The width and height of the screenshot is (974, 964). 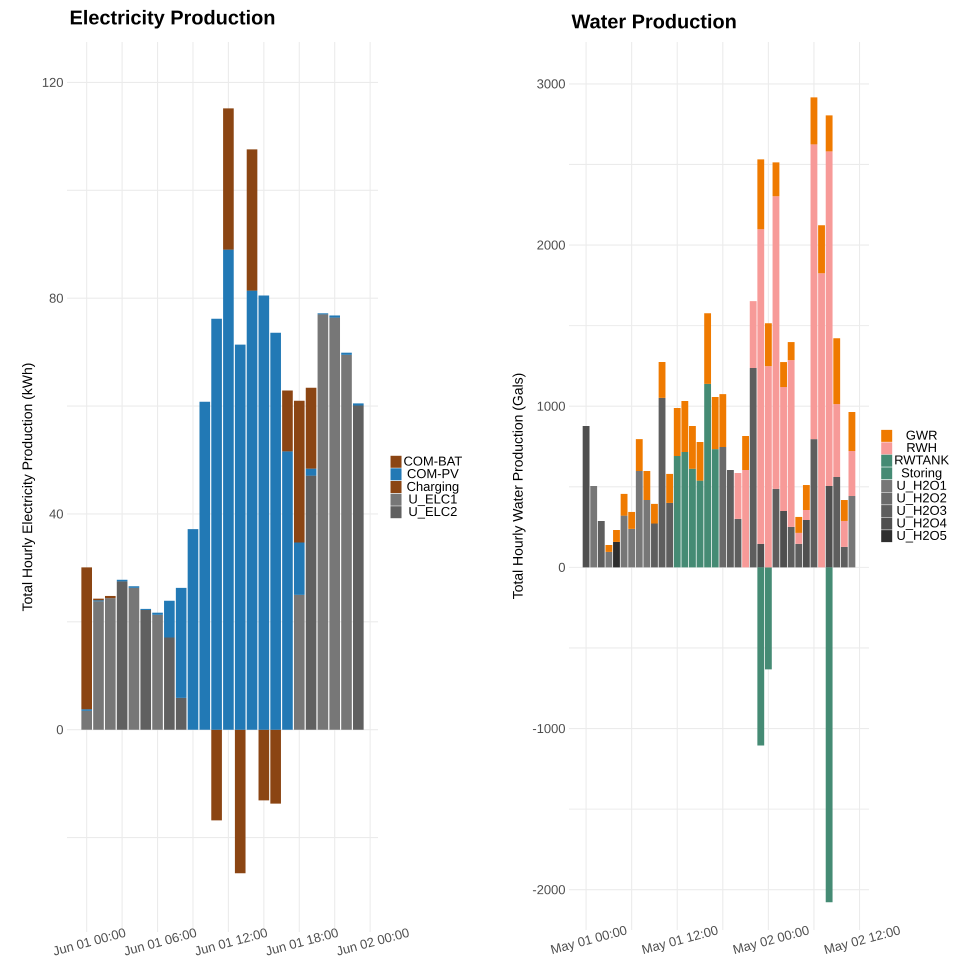 I want to click on x-tick-label: Jun 01 18:00, so click(x=302, y=942).